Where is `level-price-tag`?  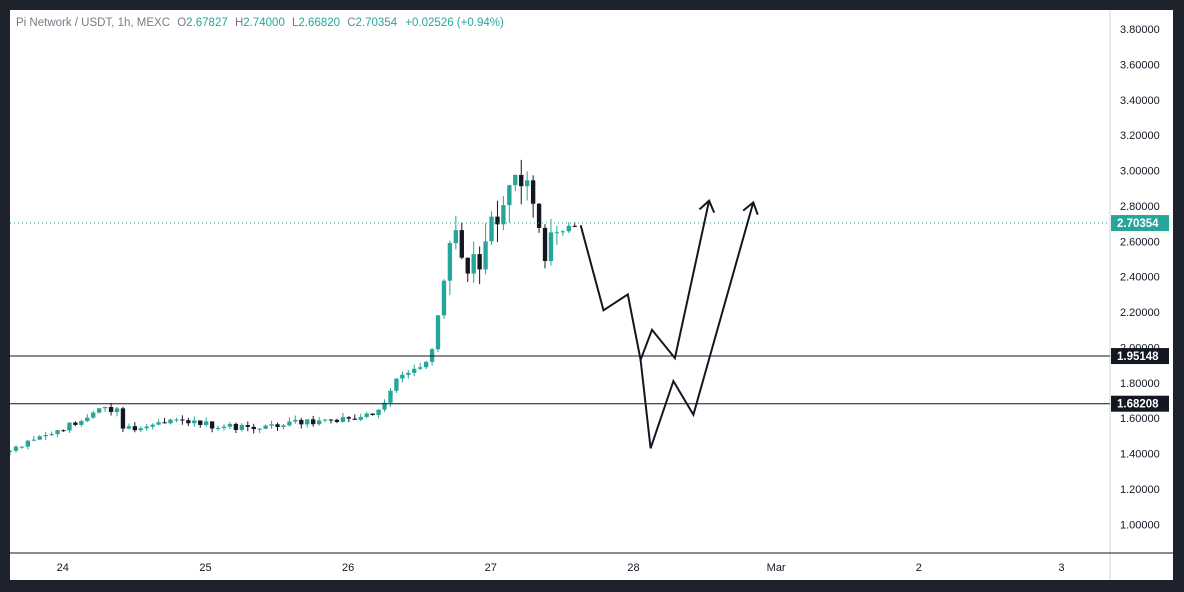 level-price-tag is located at coordinates (1140, 403).